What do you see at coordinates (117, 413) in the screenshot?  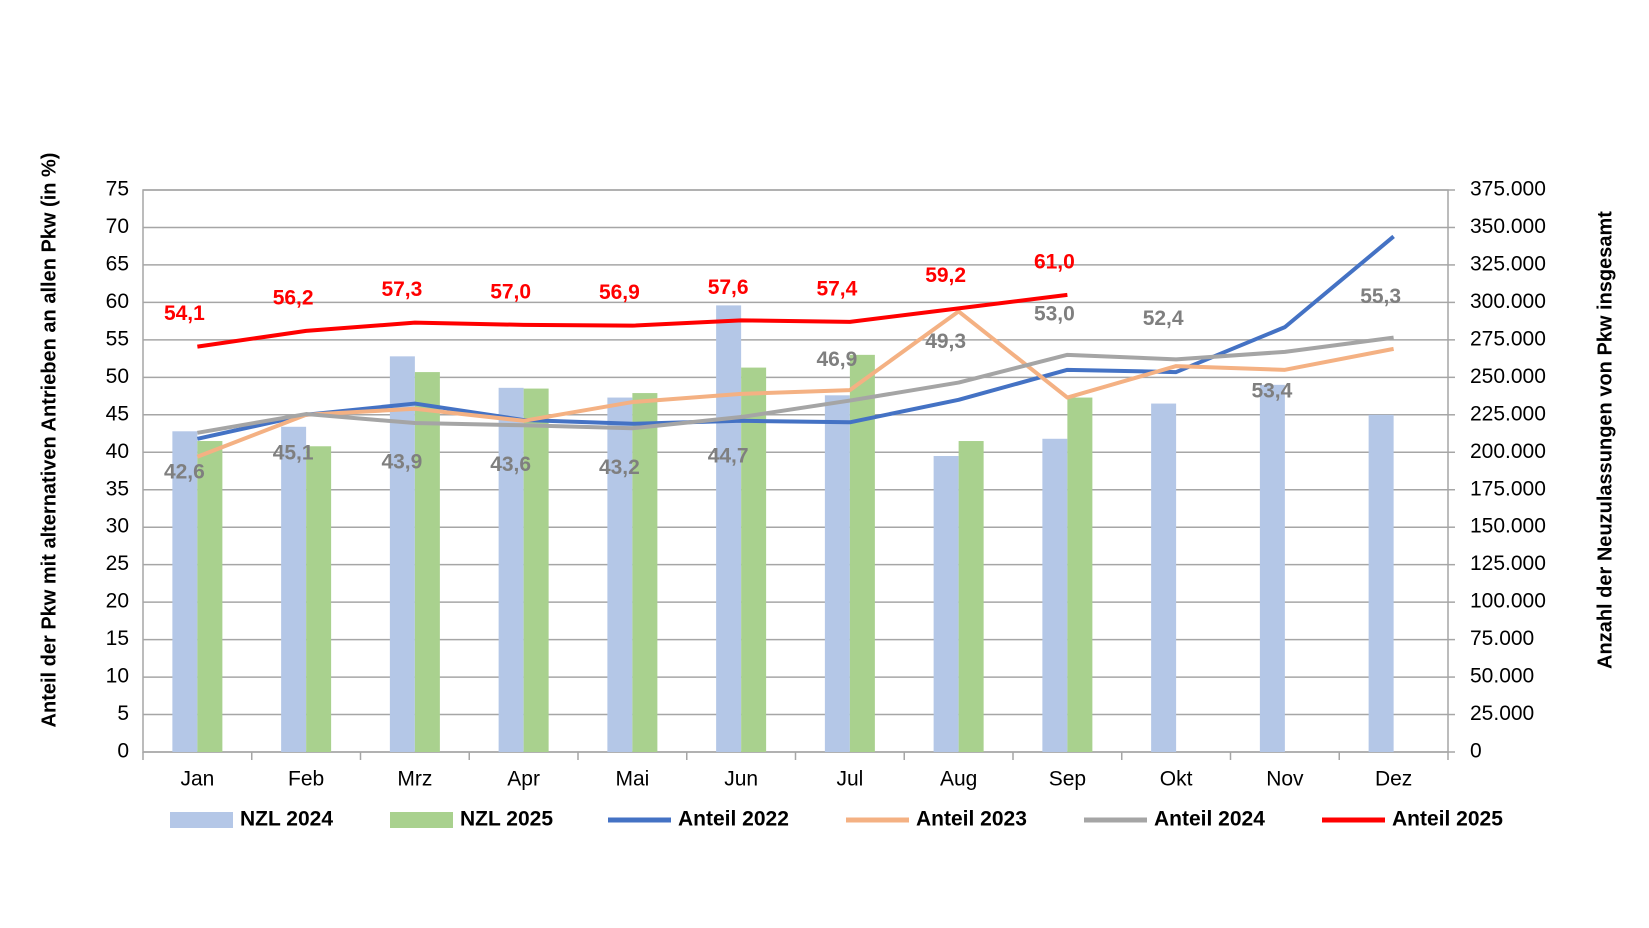 I see `y-tick-label: 45` at bounding box center [117, 413].